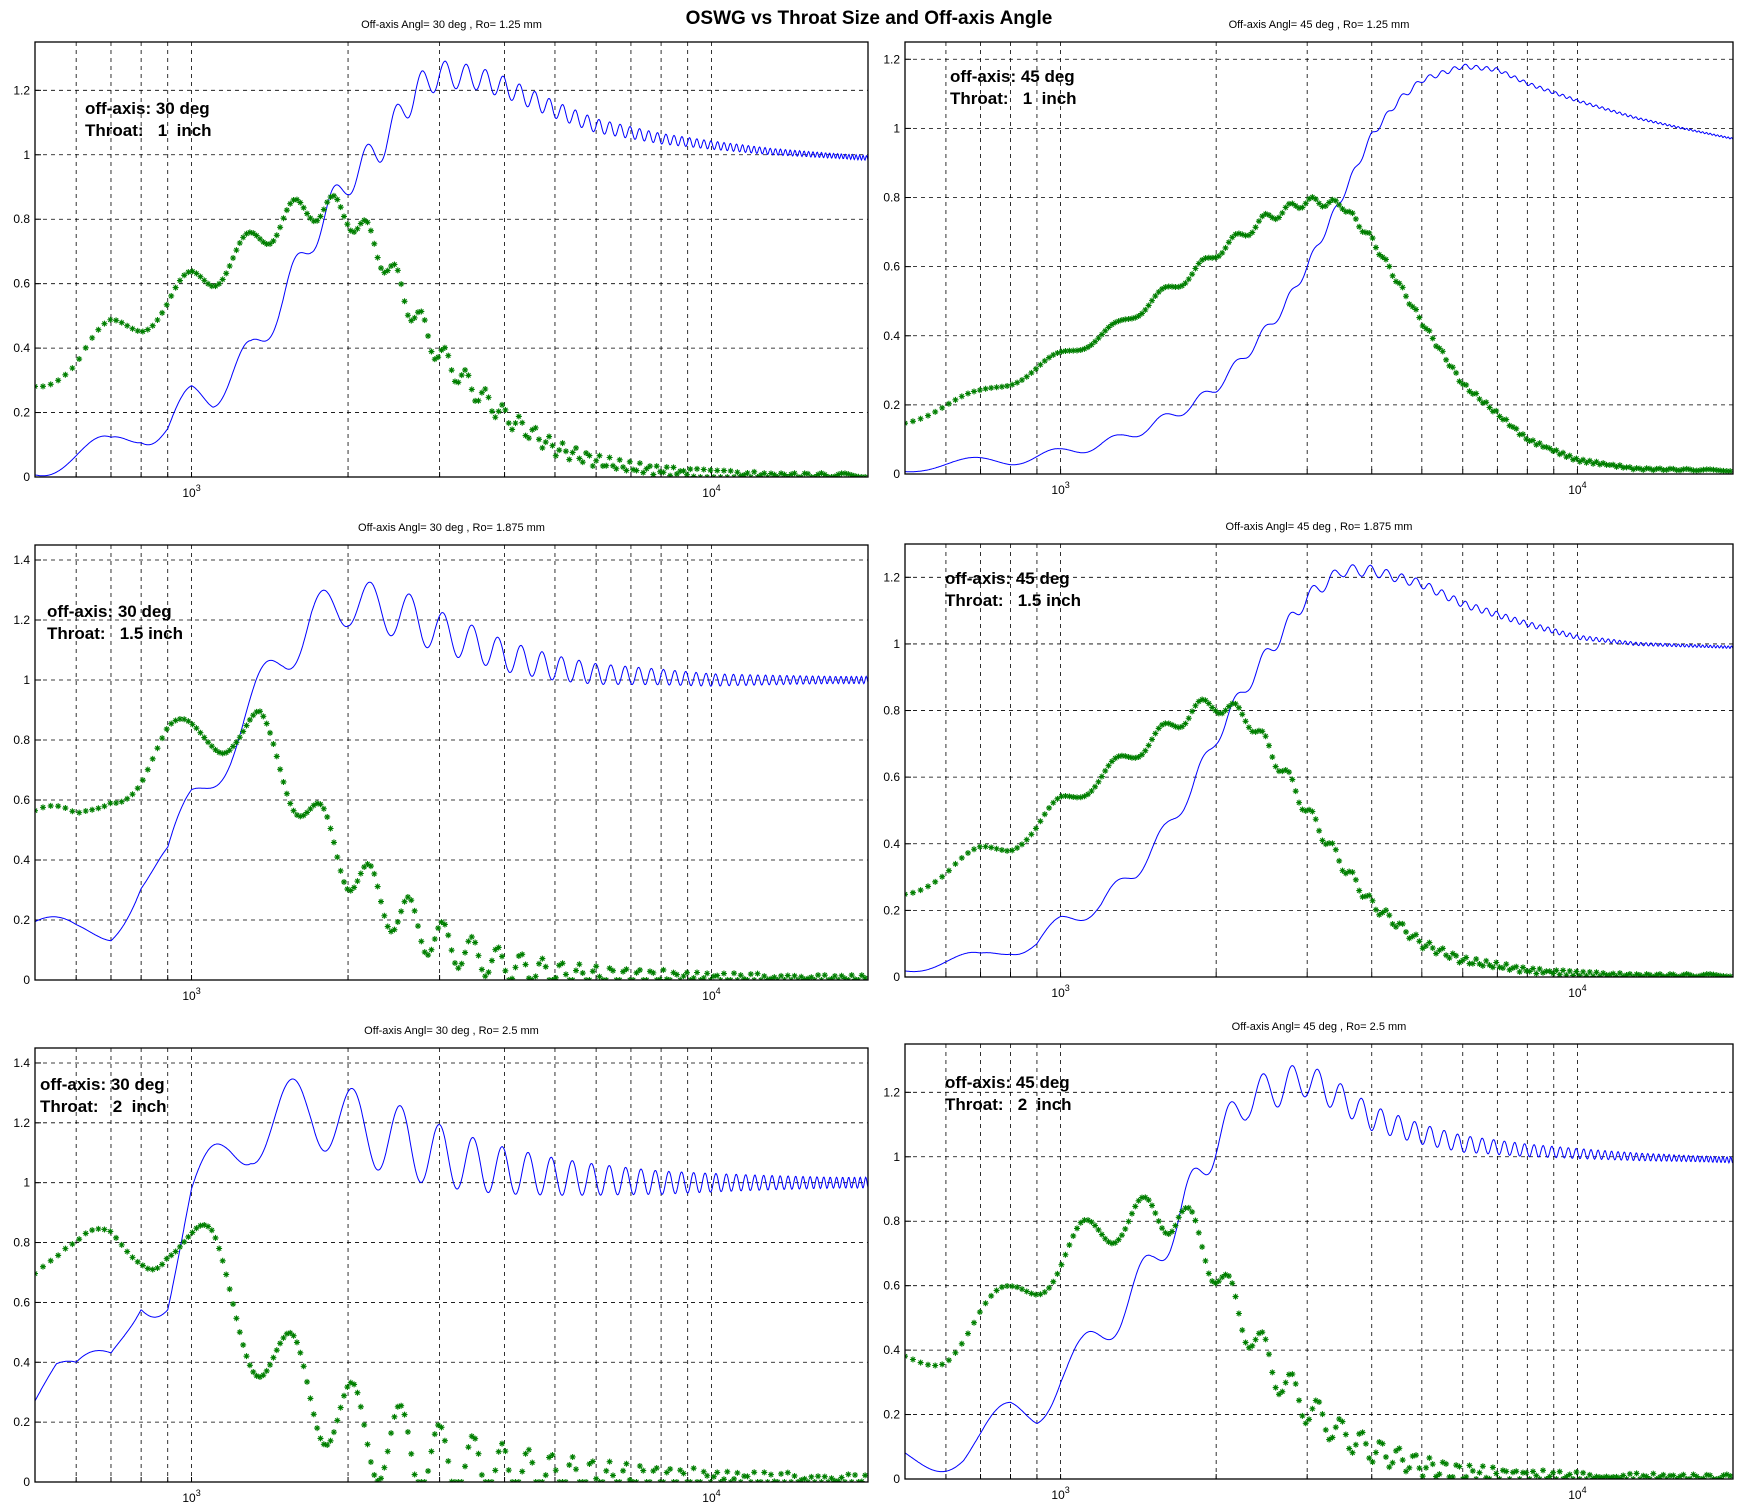  I want to click on y-tick-label: 0.6, so click(21, 284).